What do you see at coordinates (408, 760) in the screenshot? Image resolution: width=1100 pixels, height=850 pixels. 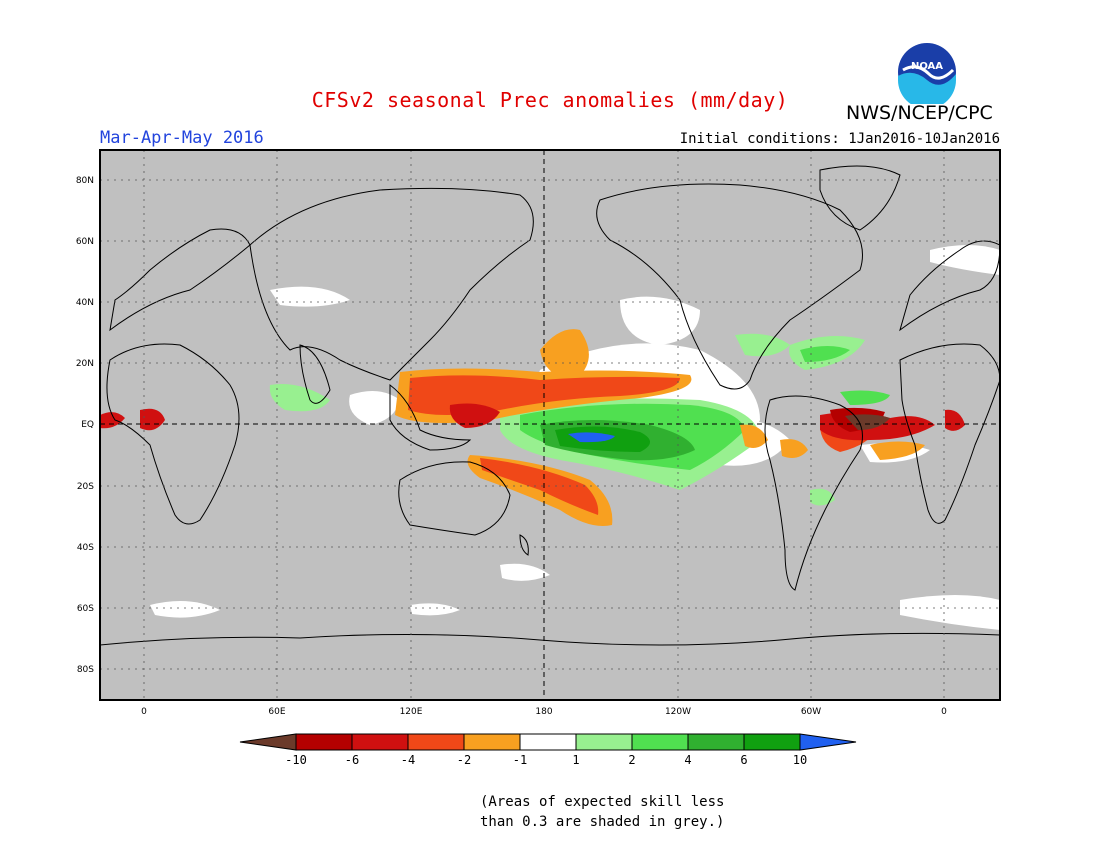 I see `colorbar-label: -4` at bounding box center [408, 760].